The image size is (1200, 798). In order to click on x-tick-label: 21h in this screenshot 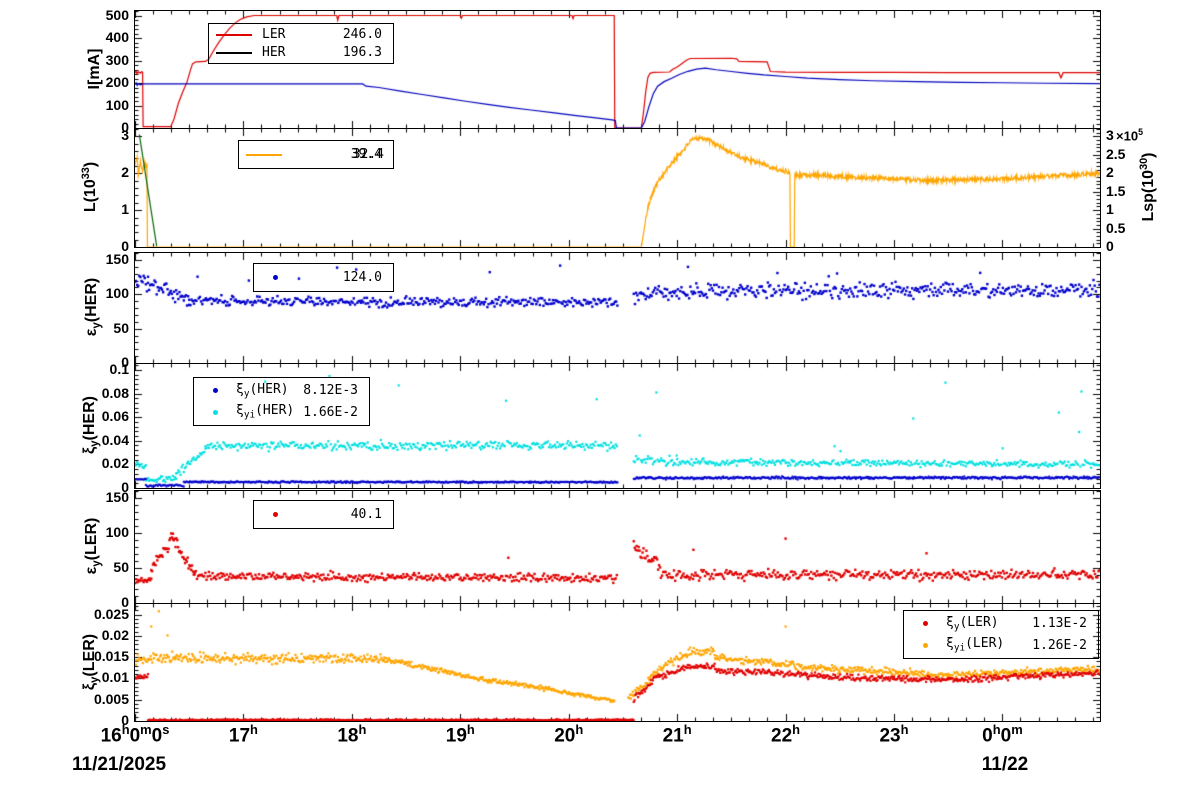, I will do `click(677, 734)`.